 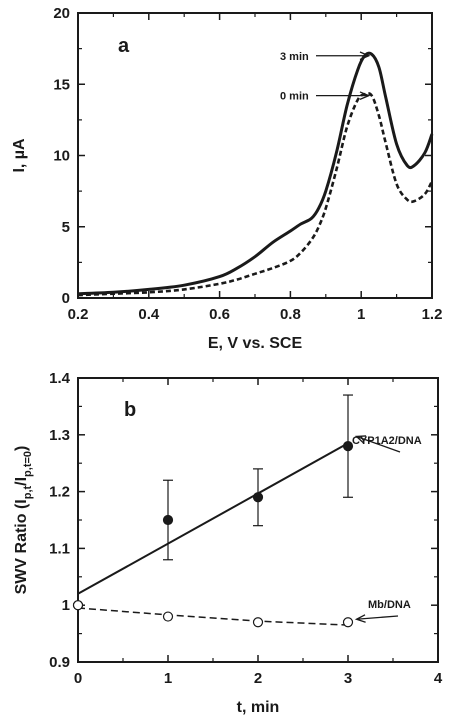 What do you see at coordinates (61, 156) in the screenshot?
I see `y-tick-label: 10` at bounding box center [61, 156].